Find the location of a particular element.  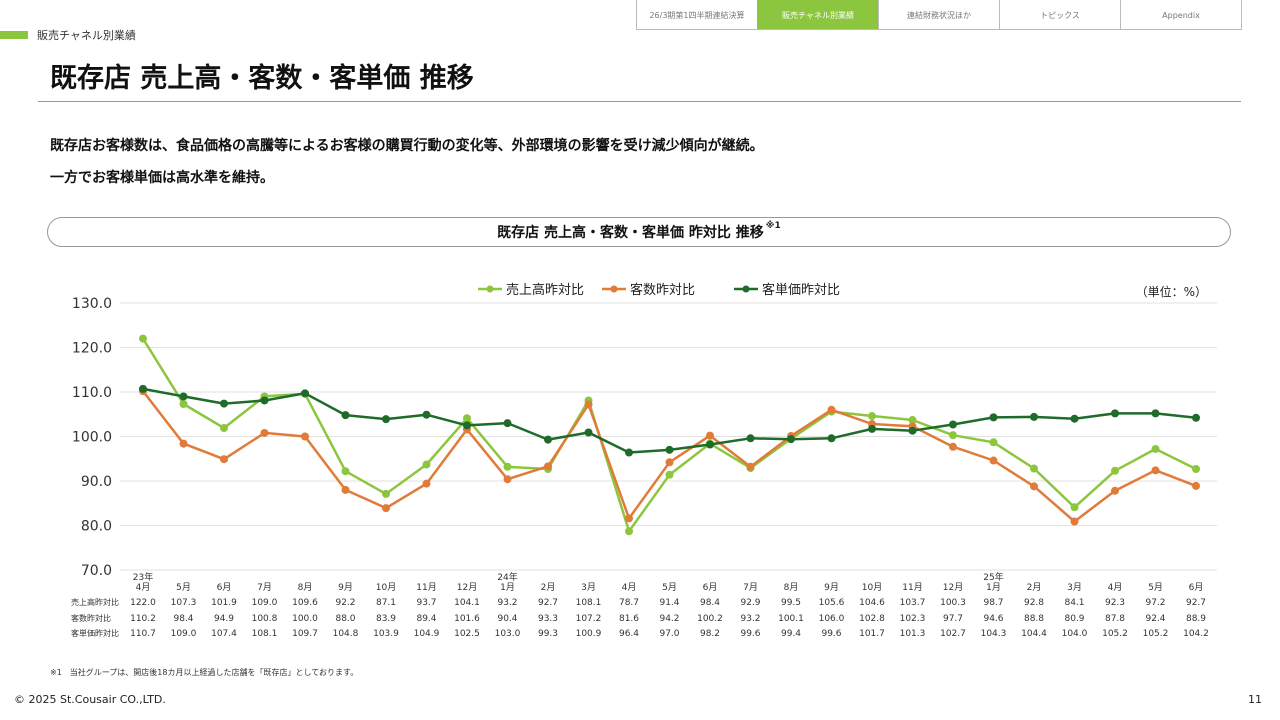

chart-header-note-mark: ※1 is located at coordinates (773, 226).